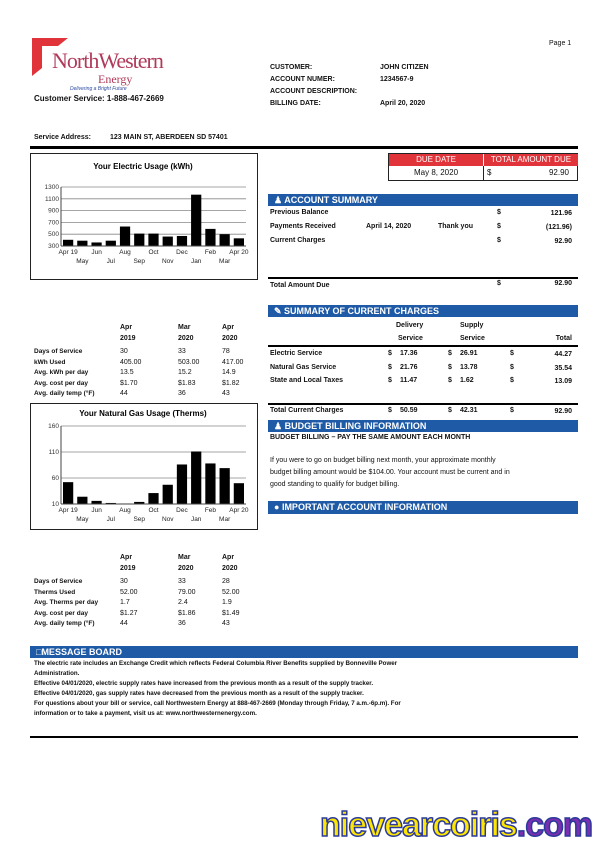 This screenshot has width=603, height=857. I want to click on stat-label: Avg. kWh per day, so click(61, 372).